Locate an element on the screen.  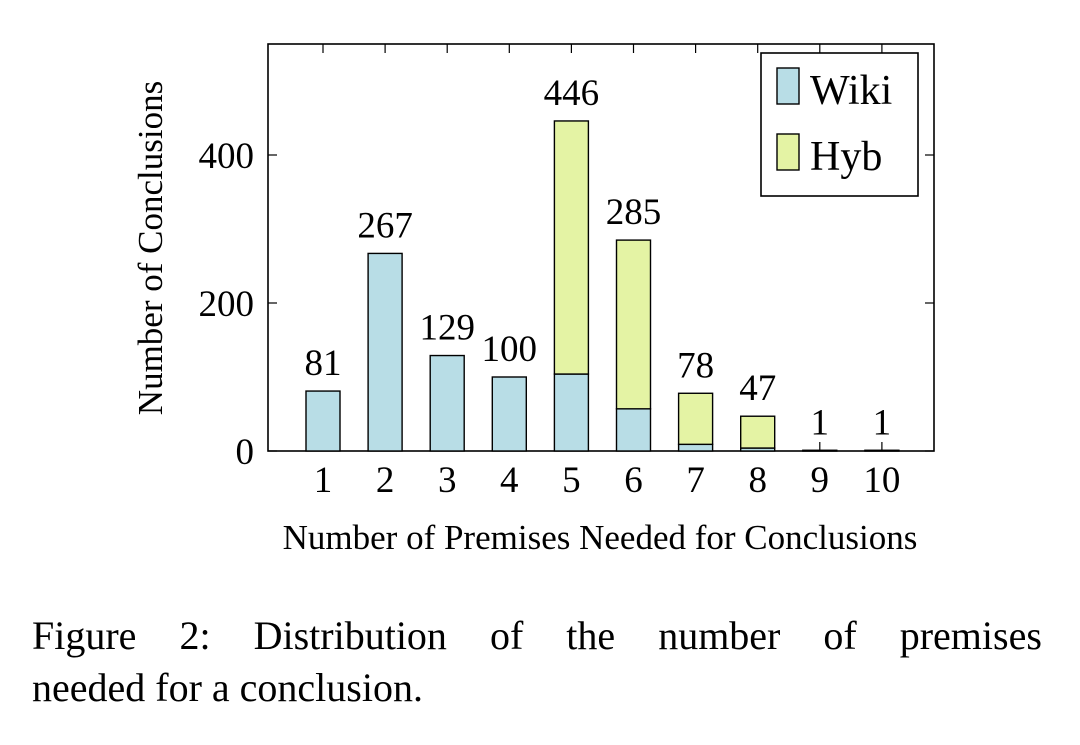
x-tick-label: 1 is located at coordinates (323, 480).